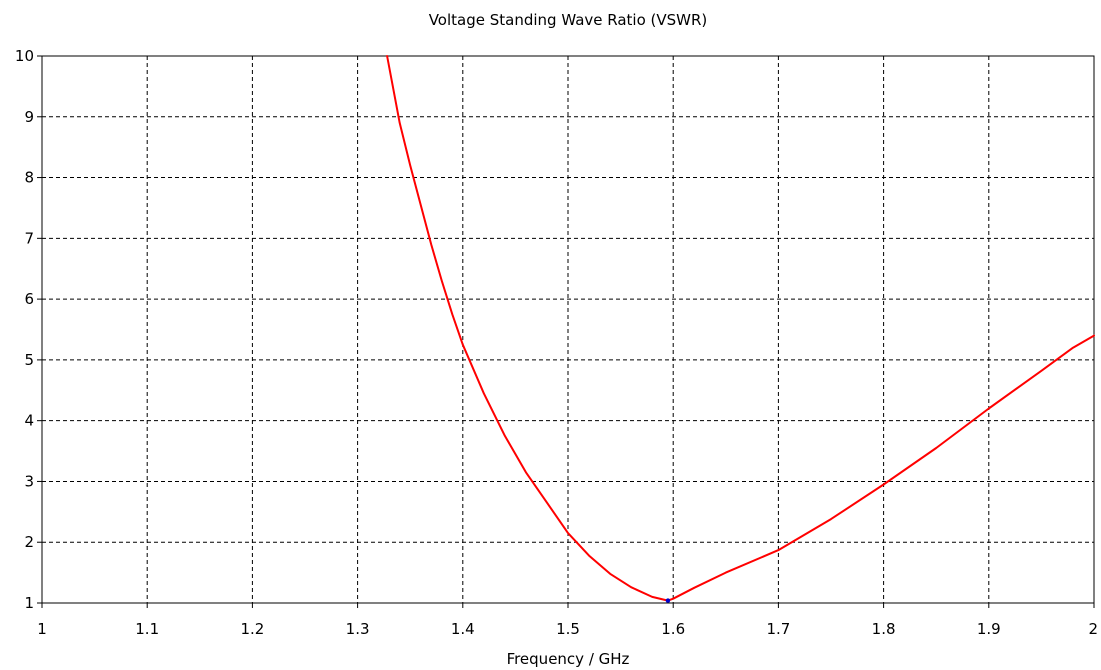 The image size is (1101, 670). Describe the element at coordinates (29, 360) in the screenshot. I see `y-tick-label: 5` at that location.